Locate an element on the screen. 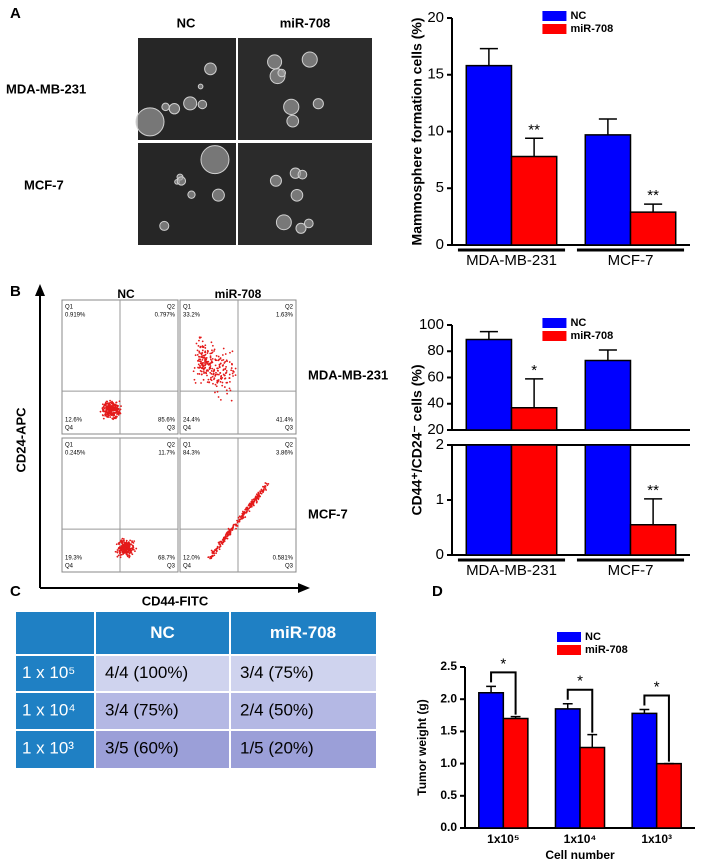 The width and height of the screenshot is (709, 861). header-cell: NC is located at coordinates (162, 632).